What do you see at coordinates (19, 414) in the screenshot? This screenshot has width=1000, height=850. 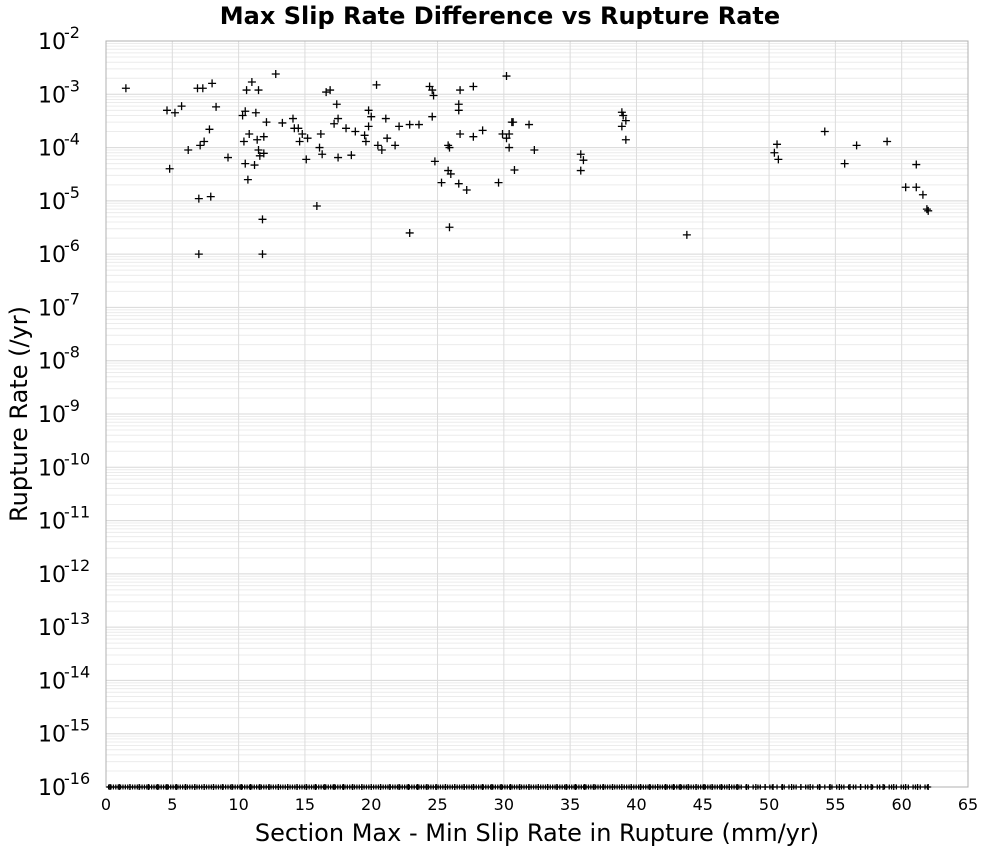 I see `y-axis-label: Rupture Rate (/yr)` at bounding box center [19, 414].